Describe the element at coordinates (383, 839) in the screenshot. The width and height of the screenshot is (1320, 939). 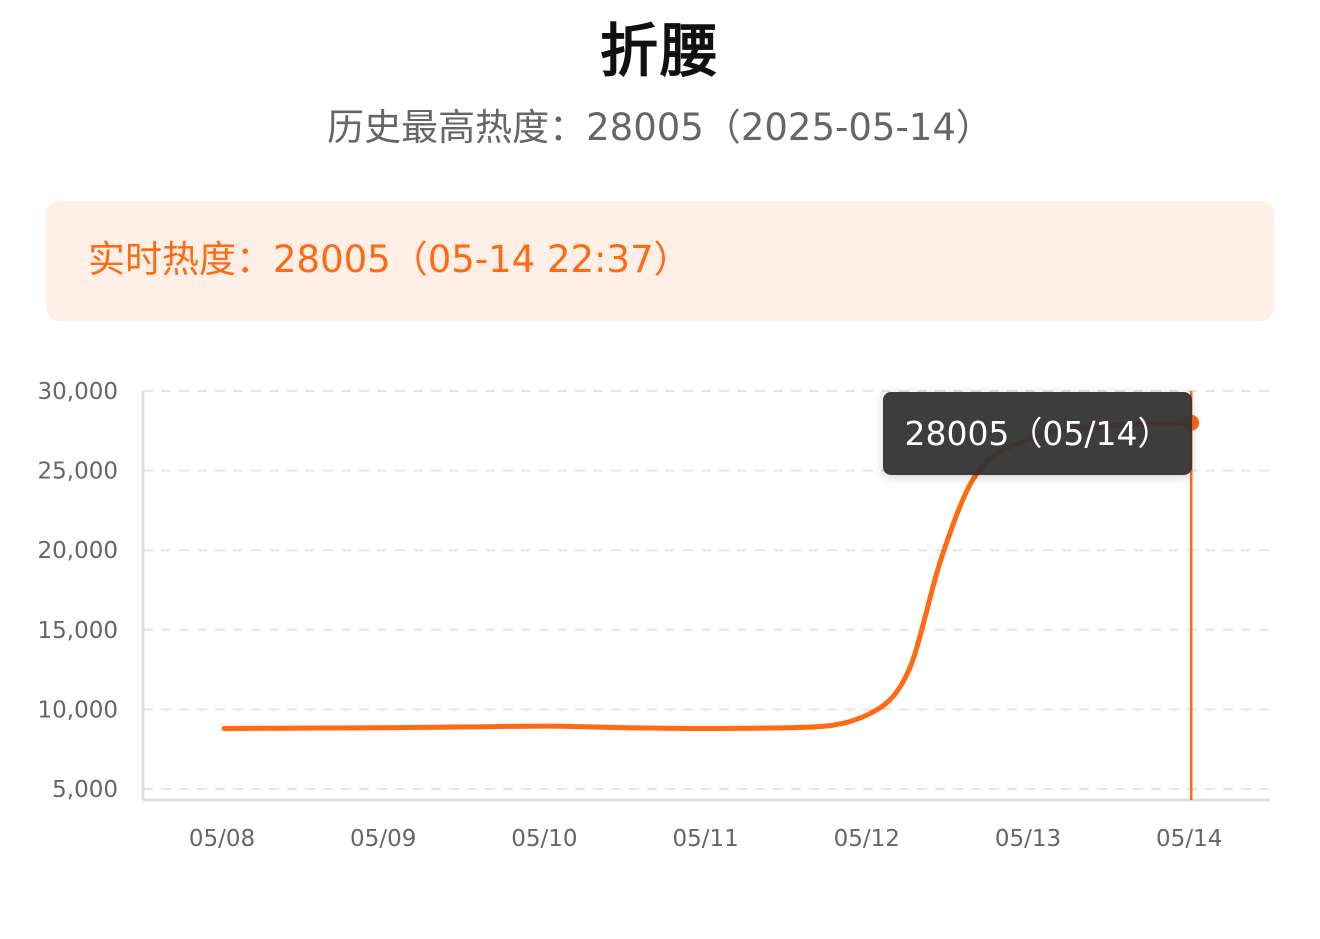
I see `x-tick-label: 05/09` at that location.